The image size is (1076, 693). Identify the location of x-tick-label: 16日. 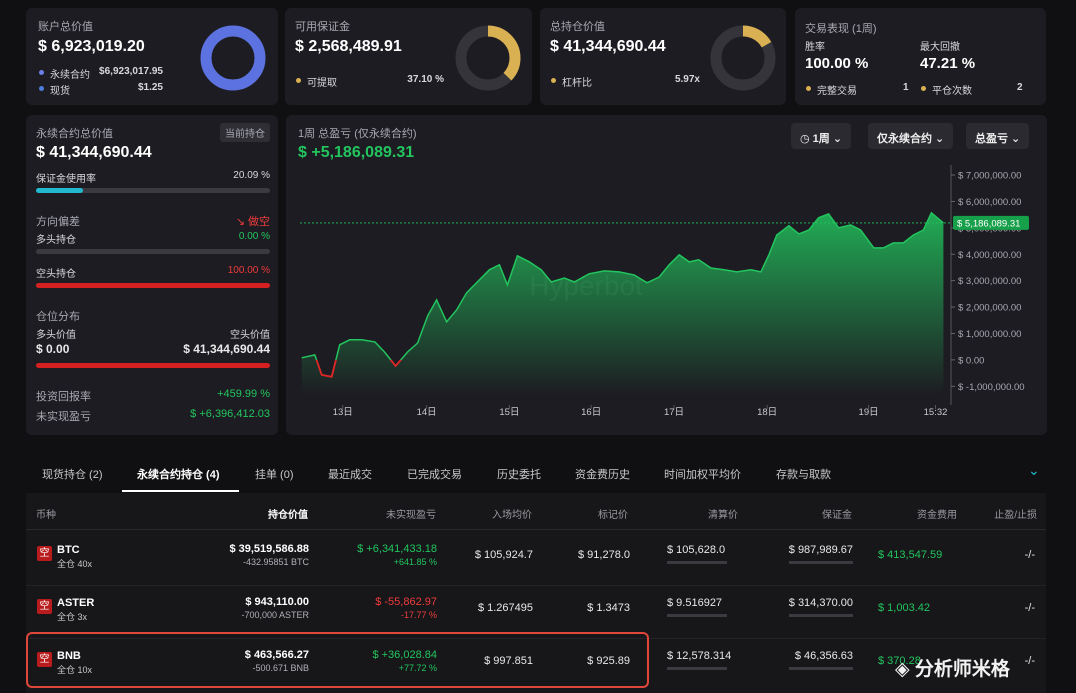
(591, 412).